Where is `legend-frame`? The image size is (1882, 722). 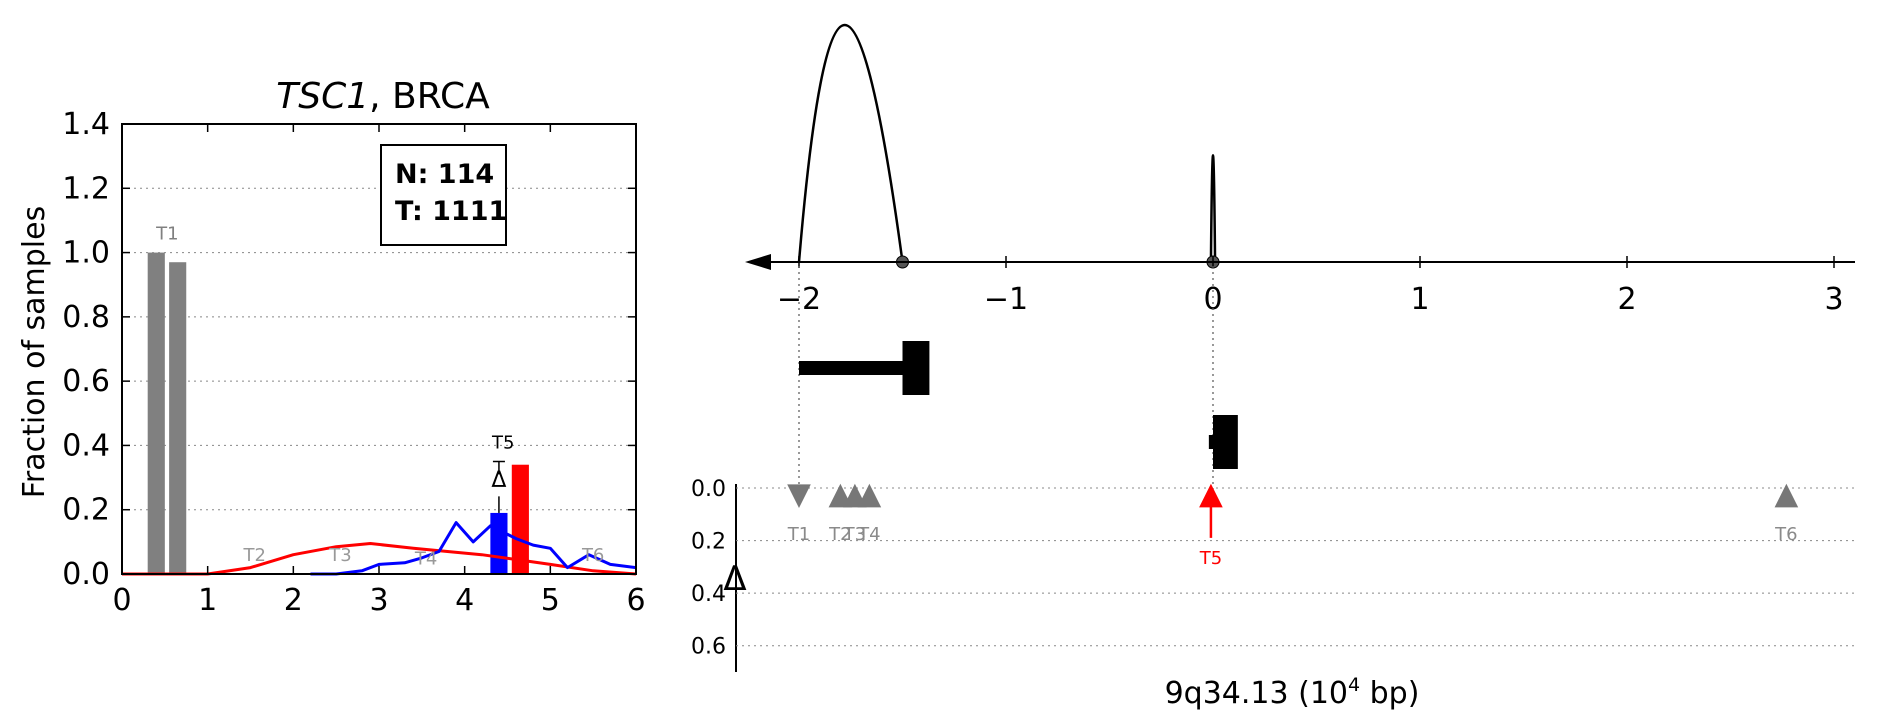 legend-frame is located at coordinates (443, 195).